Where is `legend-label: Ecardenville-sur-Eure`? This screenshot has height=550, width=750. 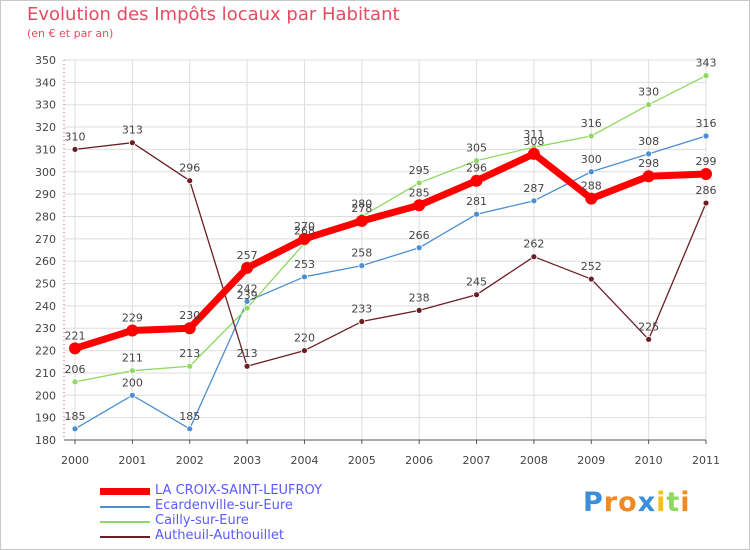
legend-label: Ecardenville-sur-Eure is located at coordinates (224, 505).